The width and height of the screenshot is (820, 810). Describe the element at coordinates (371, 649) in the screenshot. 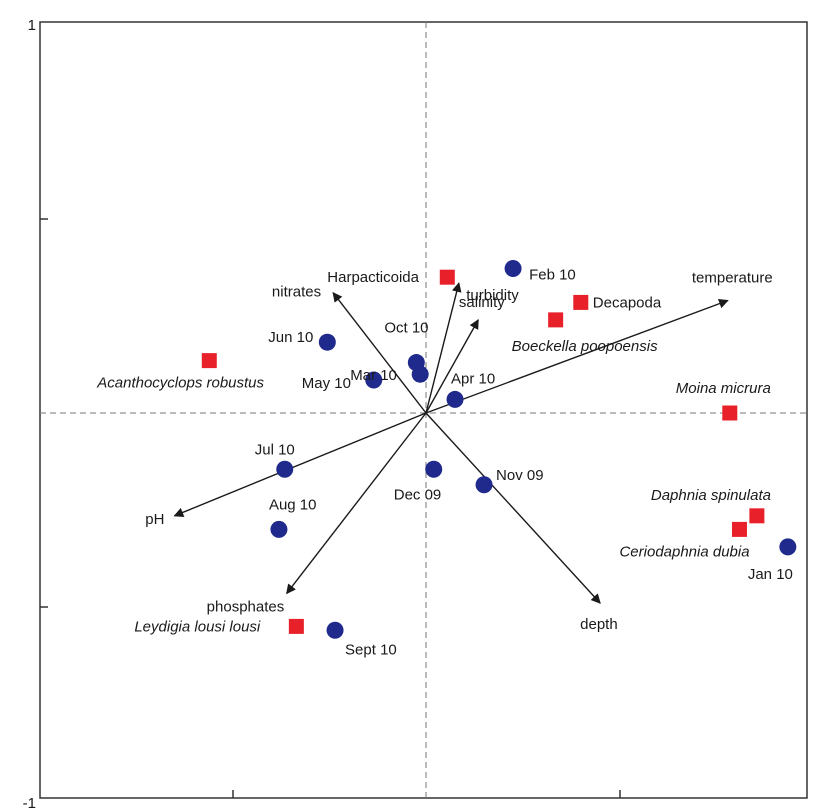

I see `sample-label-sept-10: Sept 10` at that location.